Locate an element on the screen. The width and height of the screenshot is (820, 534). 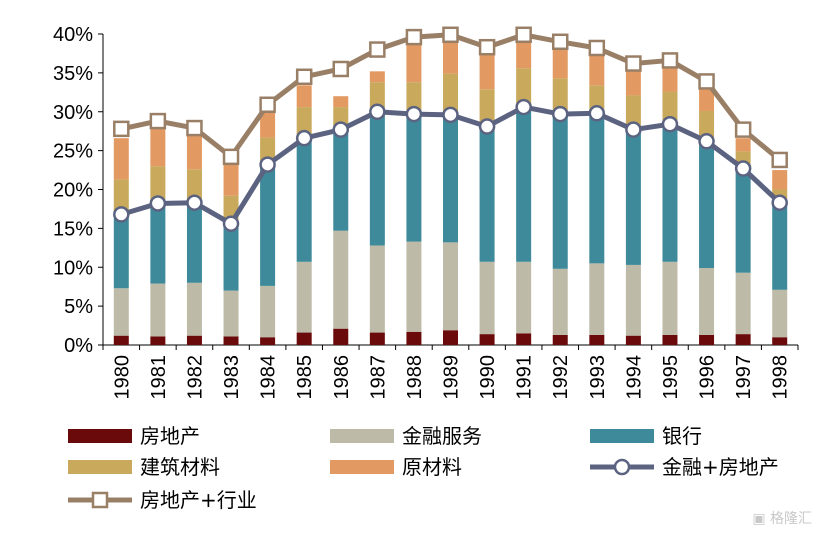
legend-swatch is located at coordinates (622, 436).